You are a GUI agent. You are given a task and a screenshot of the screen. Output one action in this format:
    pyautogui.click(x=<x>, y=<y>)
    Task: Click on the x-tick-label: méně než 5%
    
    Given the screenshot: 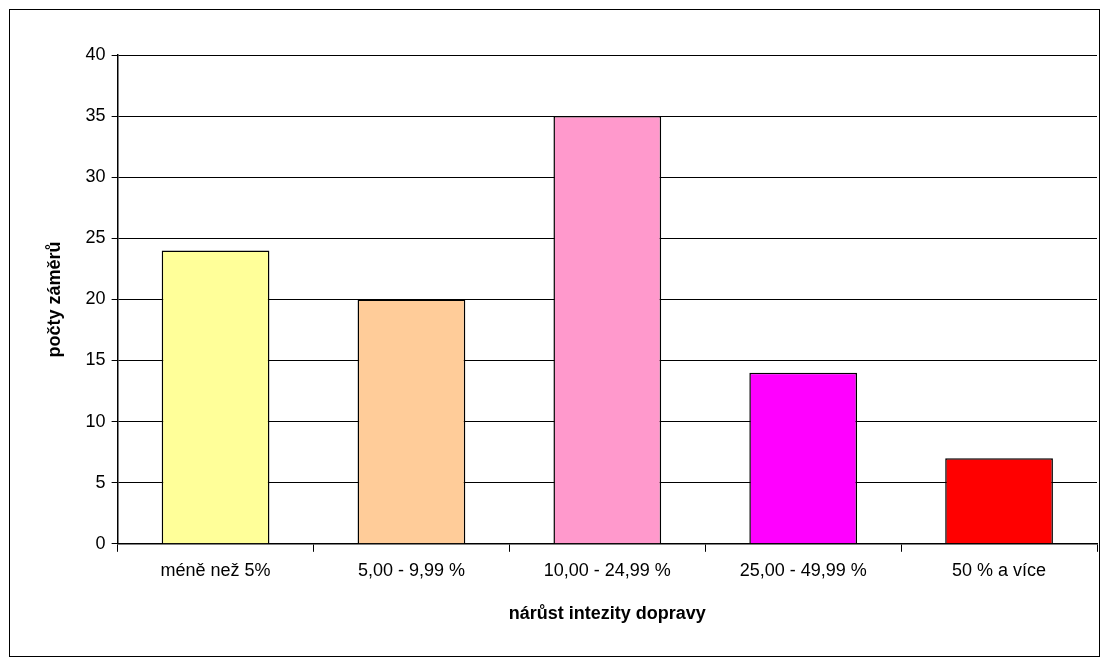 What is the action you would take?
    pyautogui.click(x=215, y=569)
    